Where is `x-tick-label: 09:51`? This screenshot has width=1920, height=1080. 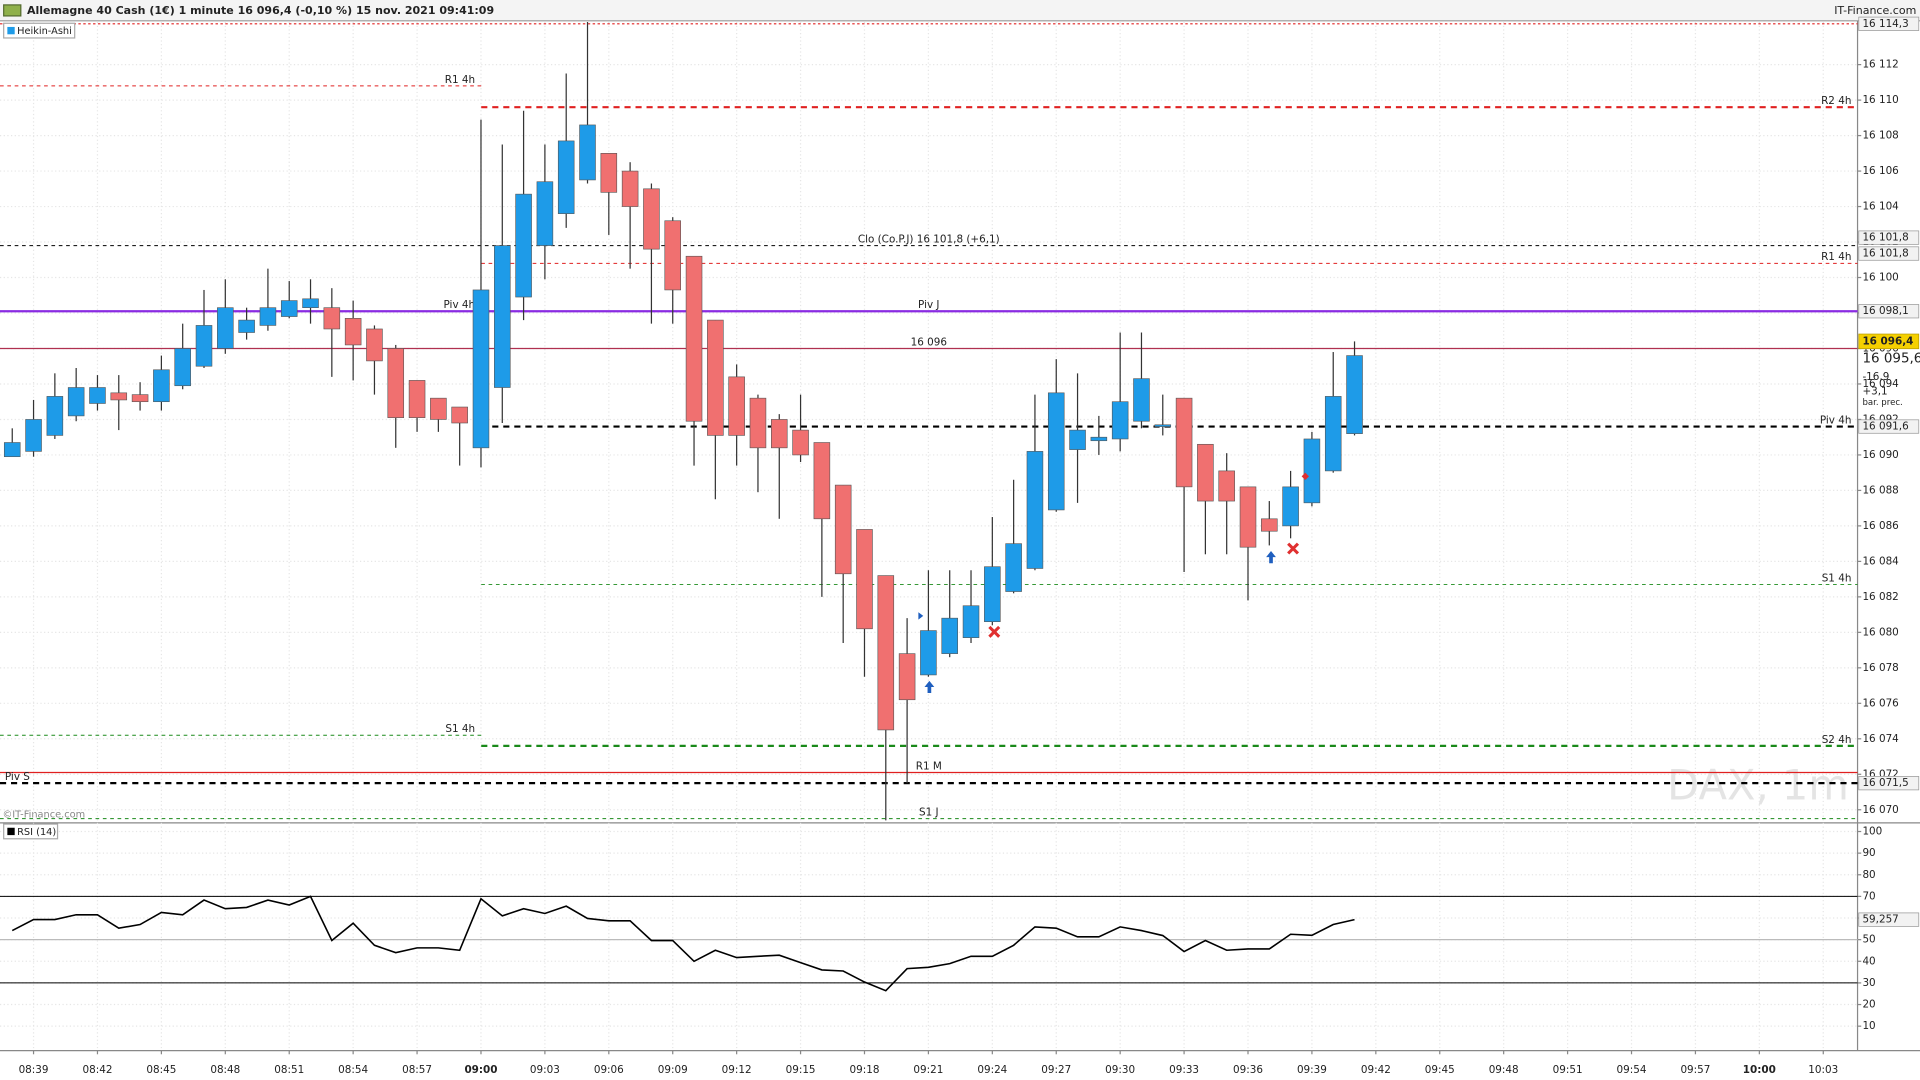
x-tick-label: 09:51 is located at coordinates (1568, 1070).